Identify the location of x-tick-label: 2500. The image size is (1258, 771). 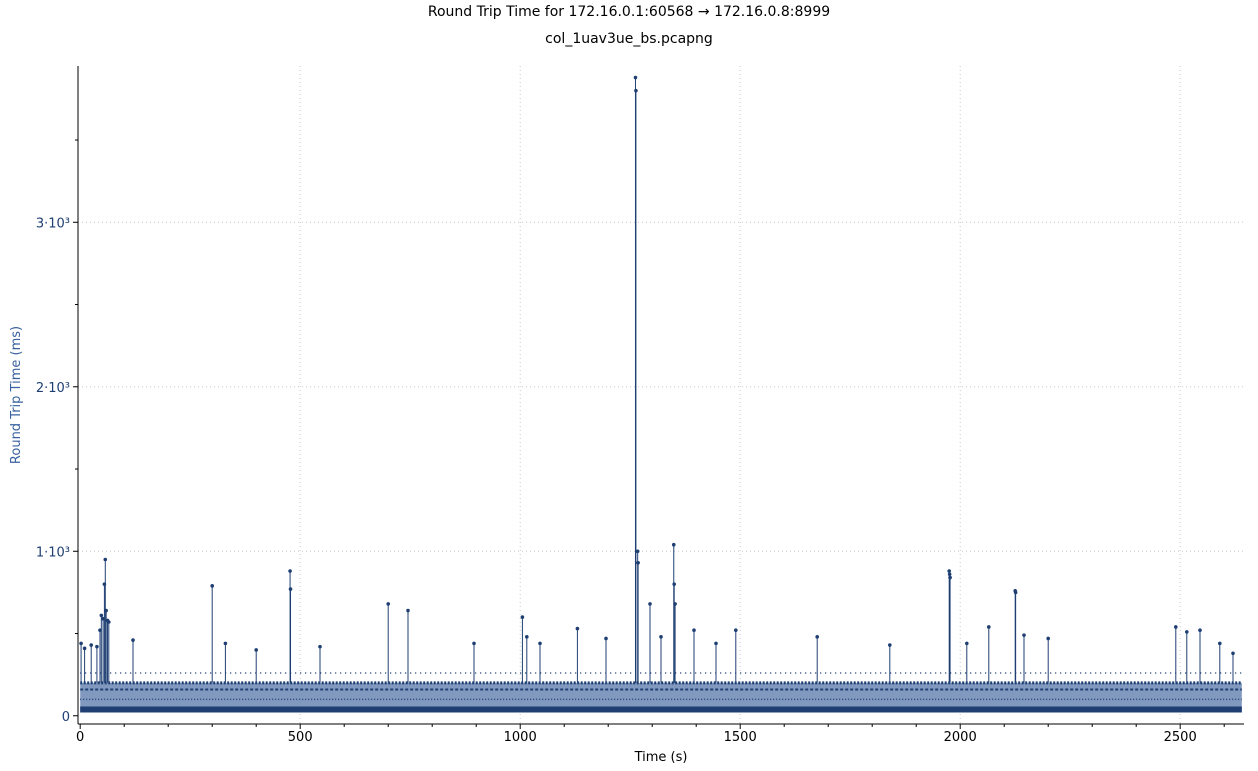
(1180, 737).